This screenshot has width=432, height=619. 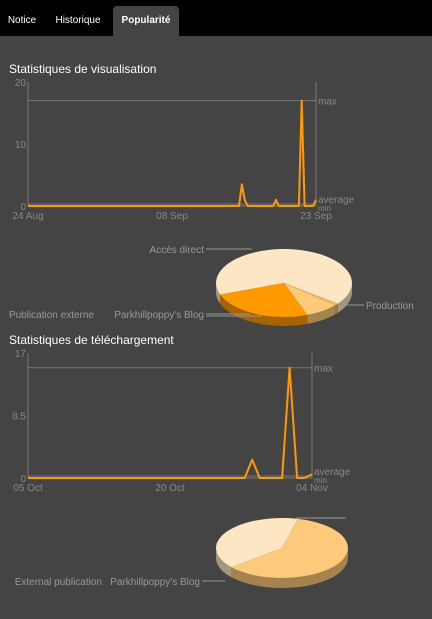 What do you see at coordinates (21, 83) in the screenshot?
I see `y-tick-label: 20` at bounding box center [21, 83].